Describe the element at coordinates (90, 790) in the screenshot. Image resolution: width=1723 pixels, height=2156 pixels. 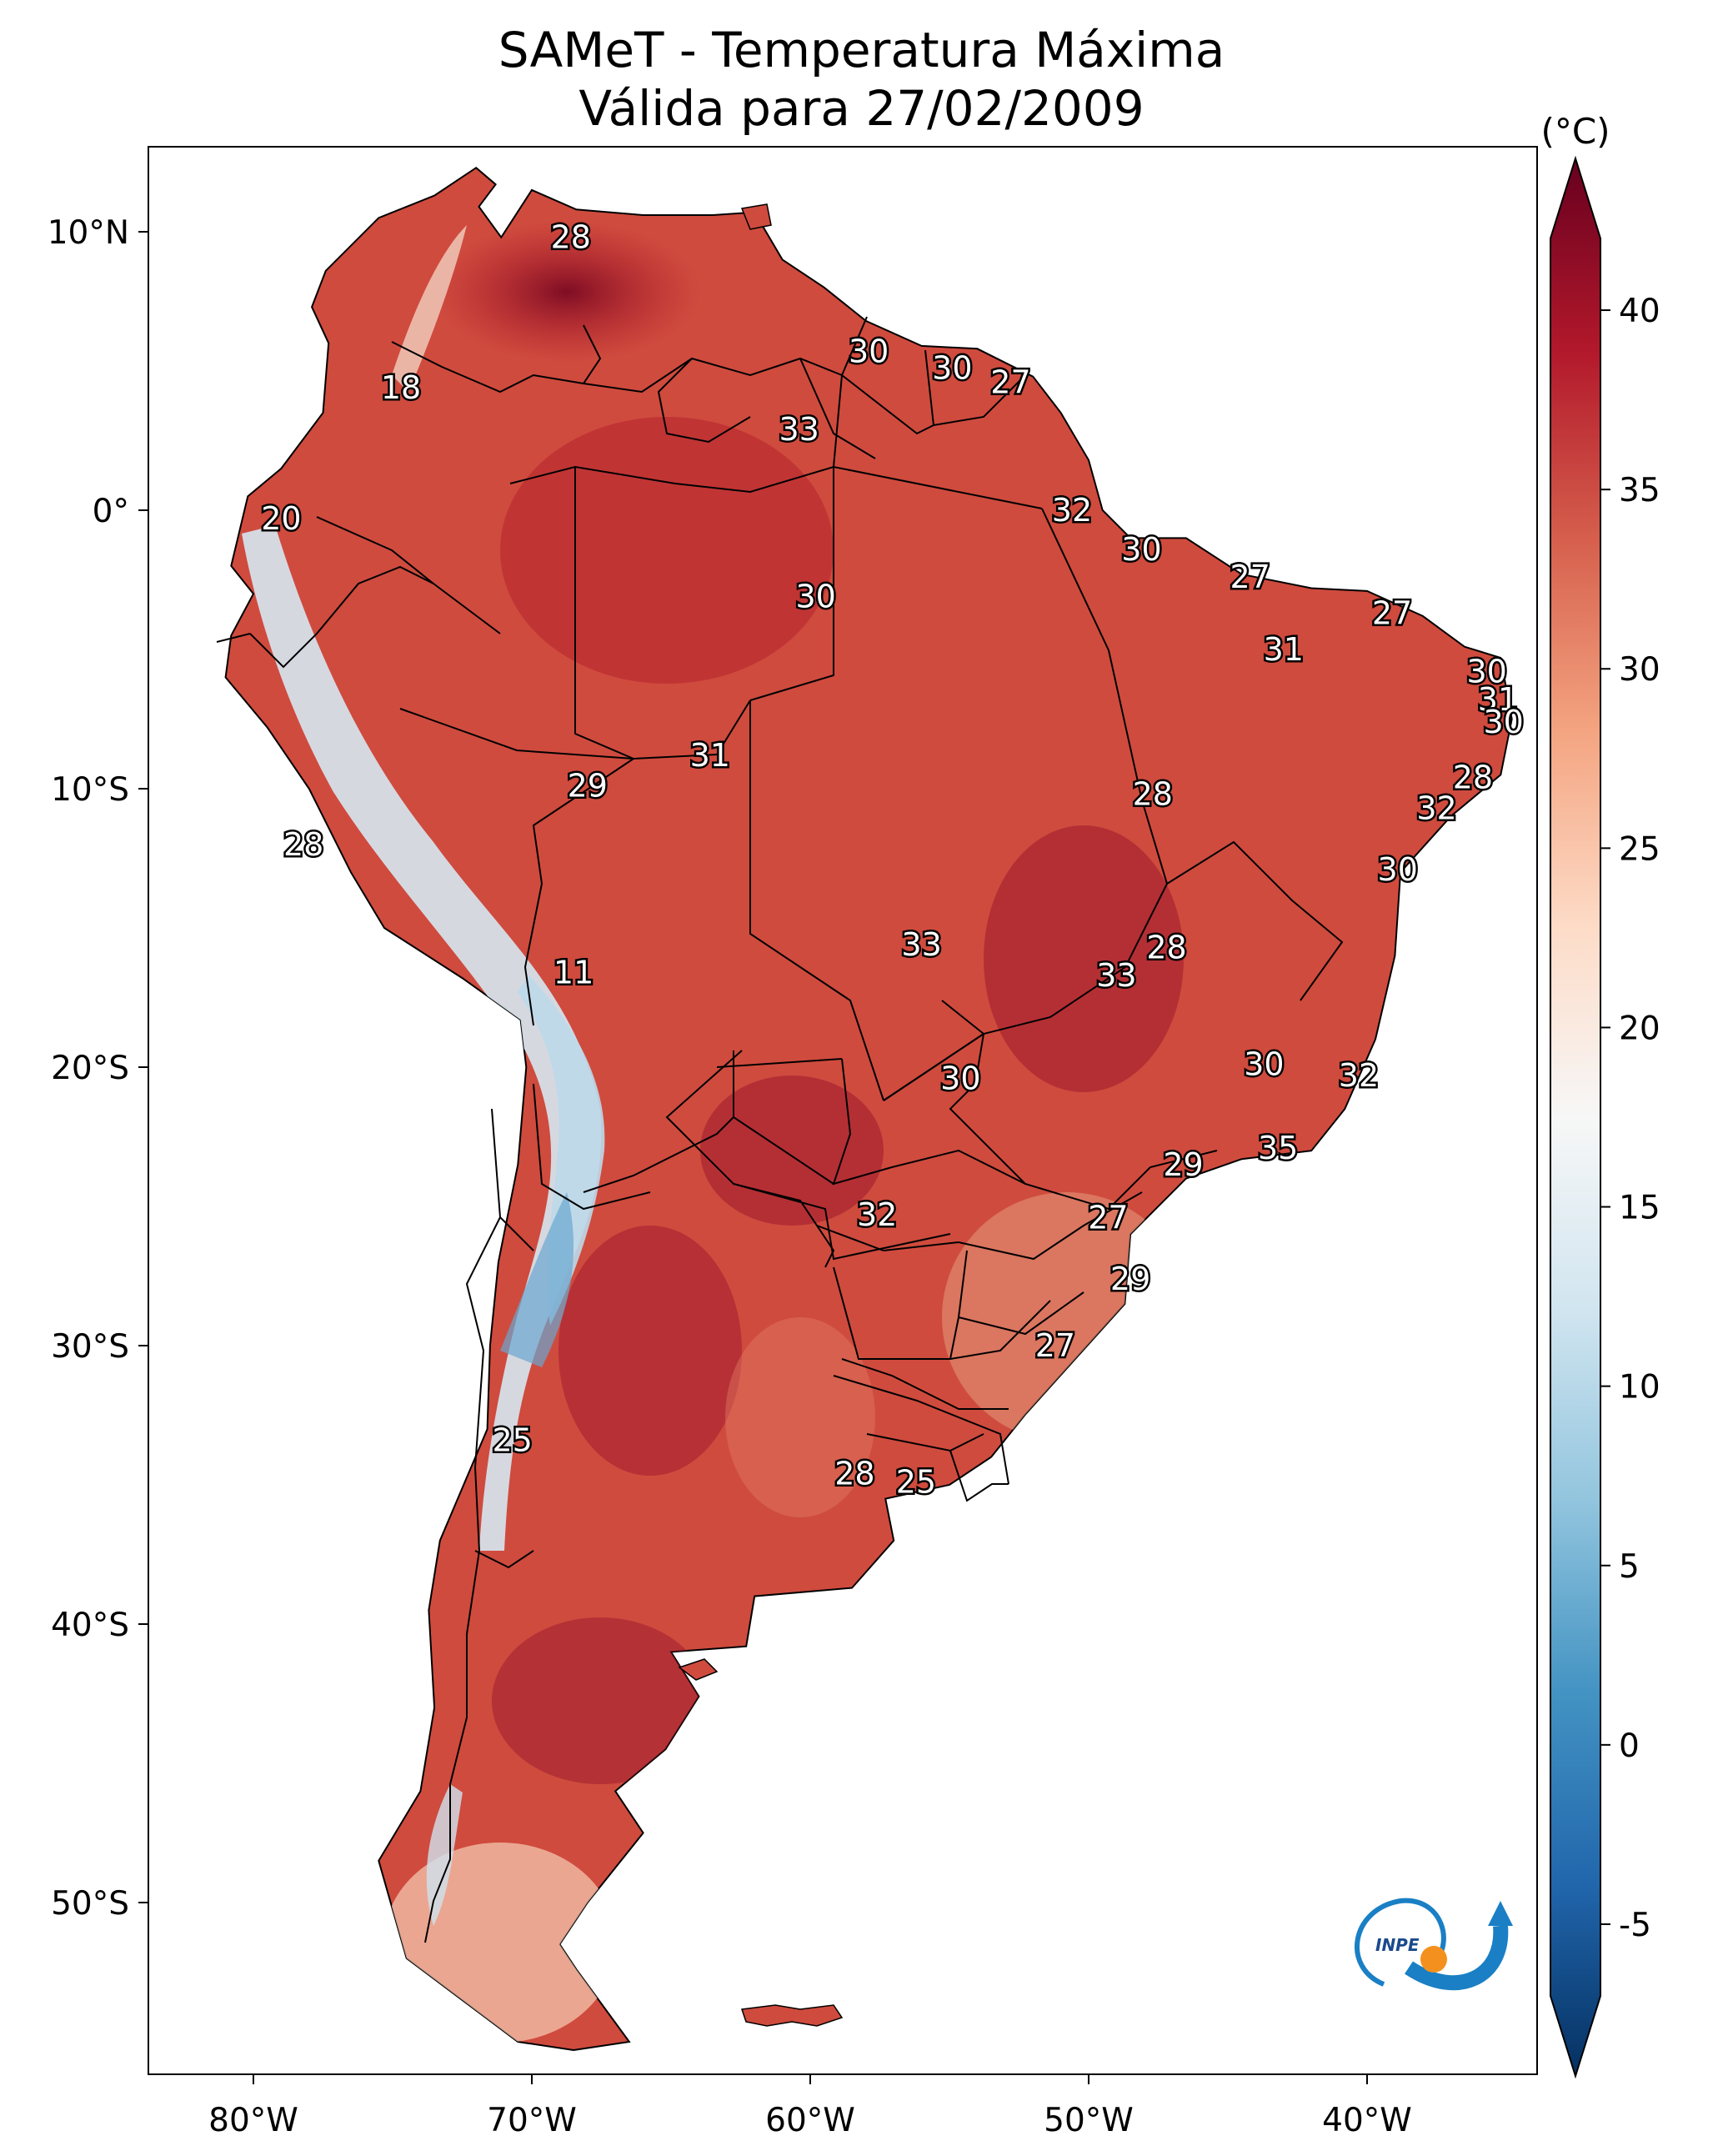
I see `lat-tick-label: 10°S` at that location.